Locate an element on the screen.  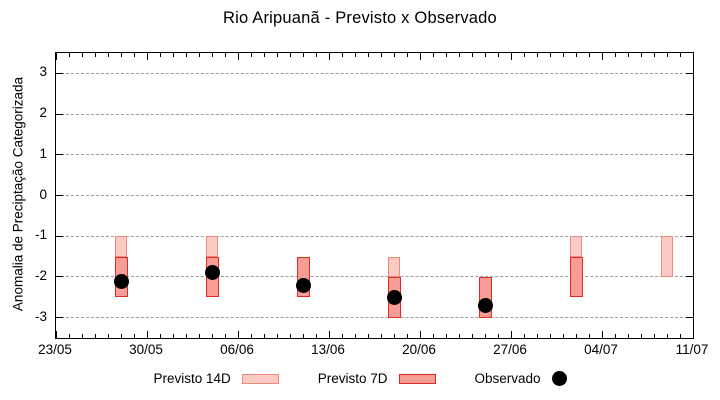
x-tick-label: 11/07 is located at coordinates (692, 349).